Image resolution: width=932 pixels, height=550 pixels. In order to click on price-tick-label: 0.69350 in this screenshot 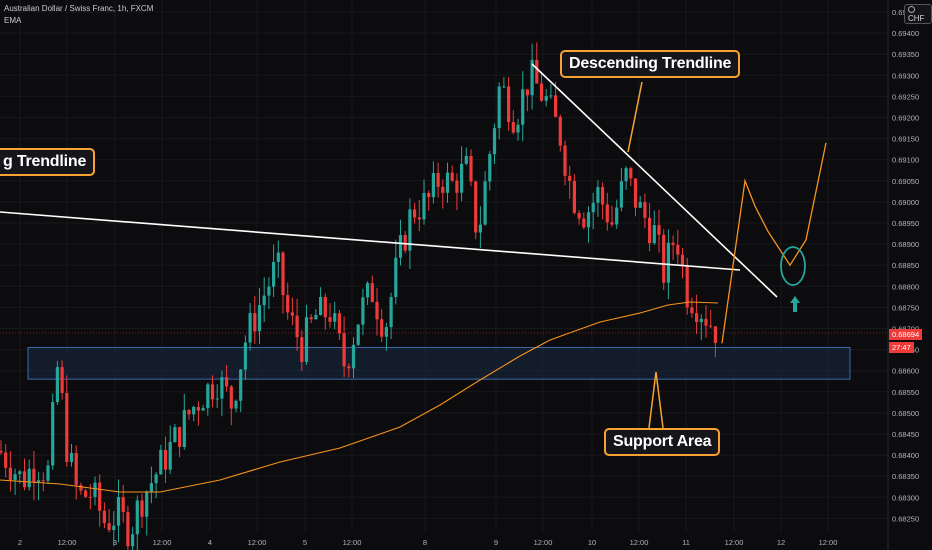, I will do `click(905, 54)`.